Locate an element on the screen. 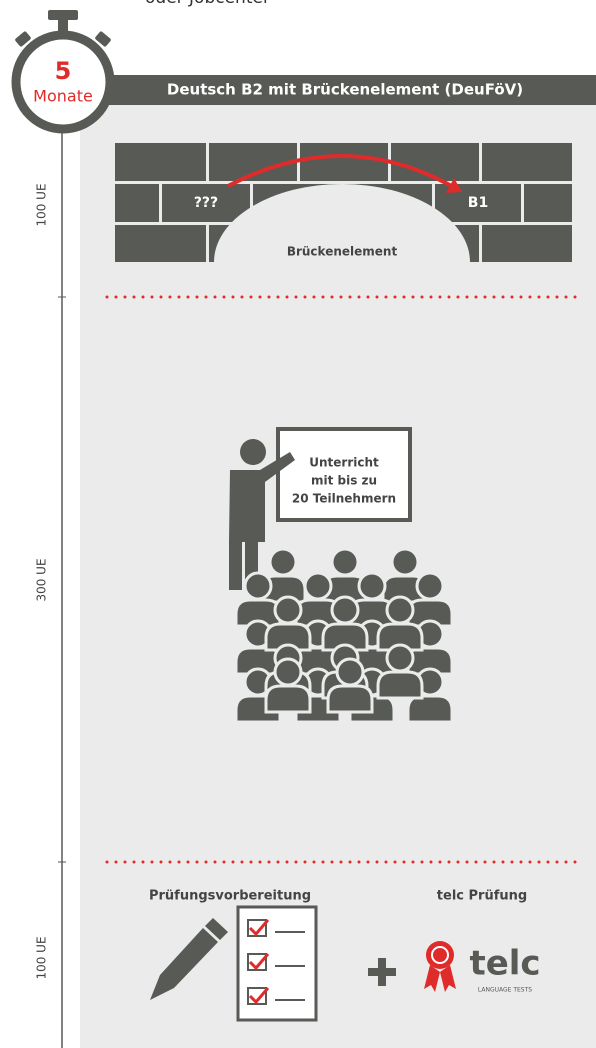  telc-sub: LANGUAGE TESTS is located at coordinates (505, 990).